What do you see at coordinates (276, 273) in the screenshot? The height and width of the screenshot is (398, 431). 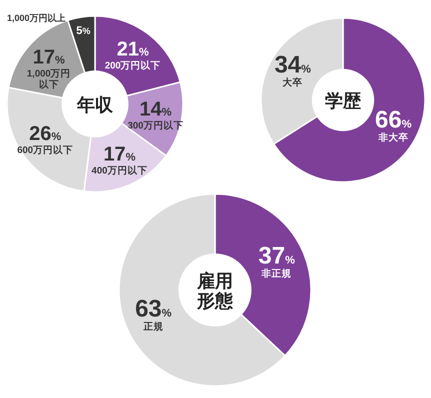 I see `slice-label: 非正規` at bounding box center [276, 273].